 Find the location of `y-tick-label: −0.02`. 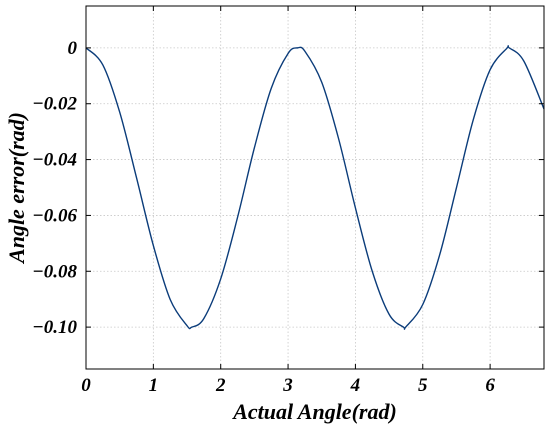

y-tick-label: −0.02 is located at coordinates (54, 104).